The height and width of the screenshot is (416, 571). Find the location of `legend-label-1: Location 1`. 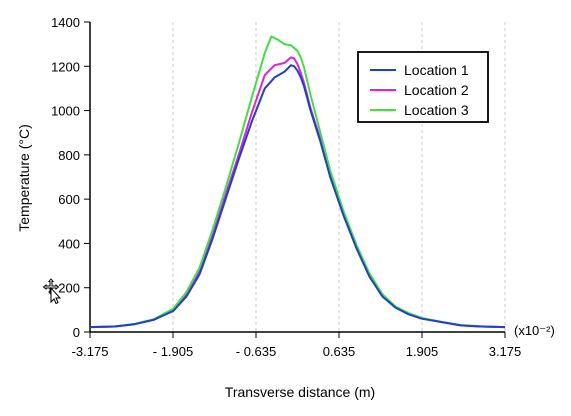

legend-label-1: Location 1 is located at coordinates (436, 70).